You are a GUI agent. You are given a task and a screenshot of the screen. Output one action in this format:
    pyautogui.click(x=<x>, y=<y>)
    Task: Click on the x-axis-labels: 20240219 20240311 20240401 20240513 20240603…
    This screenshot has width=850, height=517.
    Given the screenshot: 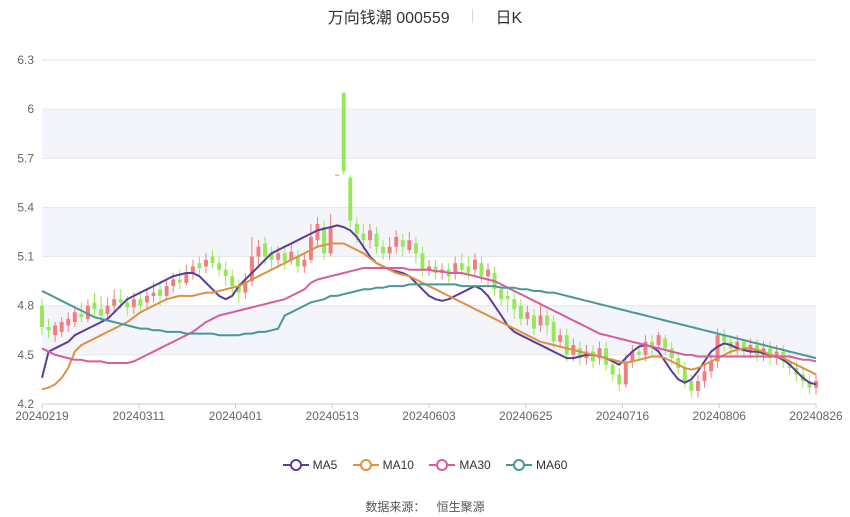 What is the action you would take?
    pyautogui.click(x=429, y=413)
    